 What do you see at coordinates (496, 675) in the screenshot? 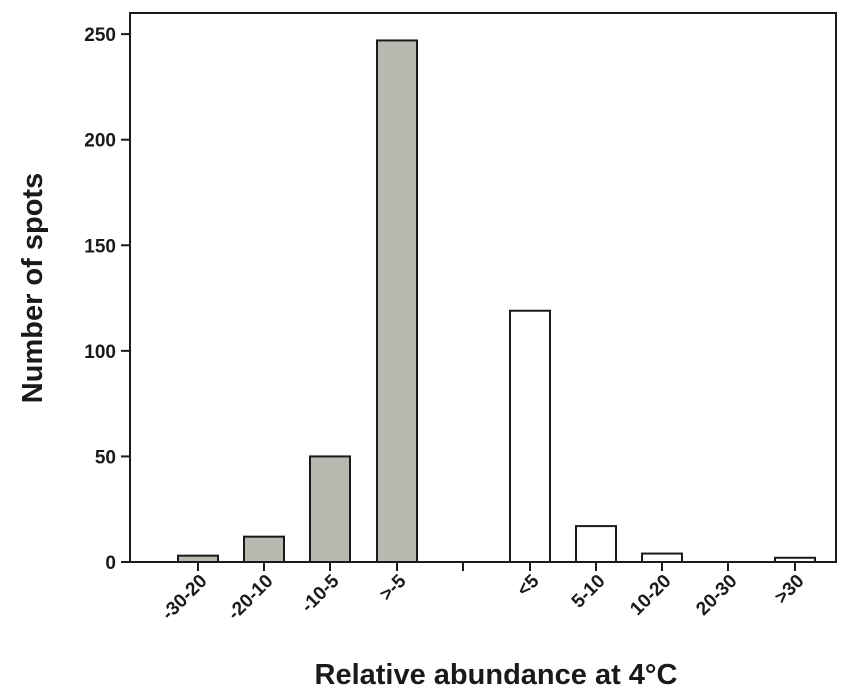
I see `x-axis-title: Relative abundance at 4°C` at bounding box center [496, 675].